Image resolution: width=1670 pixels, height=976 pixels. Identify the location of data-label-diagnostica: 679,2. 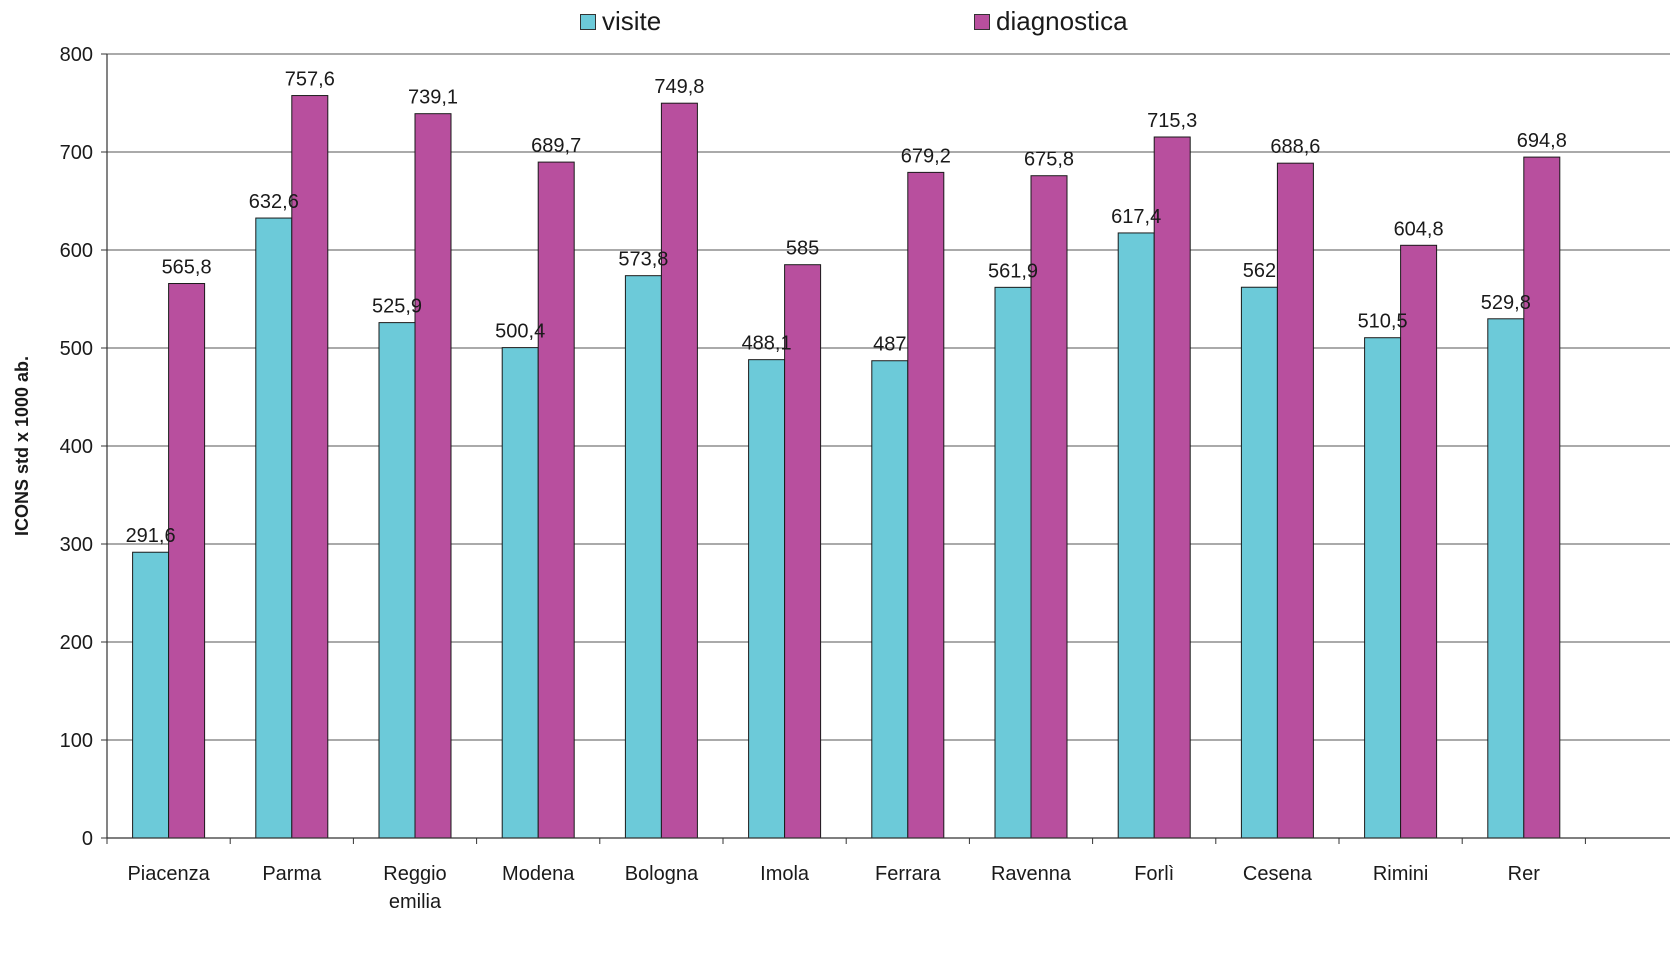
(926, 156).